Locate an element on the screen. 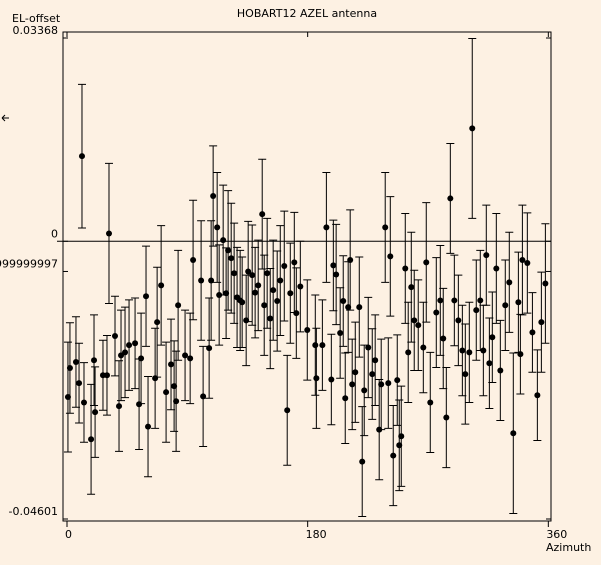 The width and height of the screenshot is (601, 565). x-tick-label: 0 is located at coordinates (68, 534).